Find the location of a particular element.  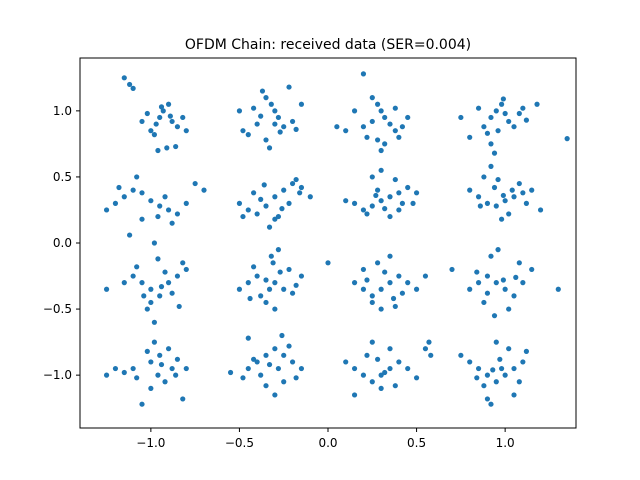

y-tick-label: 1.0 is located at coordinates (62, 111).